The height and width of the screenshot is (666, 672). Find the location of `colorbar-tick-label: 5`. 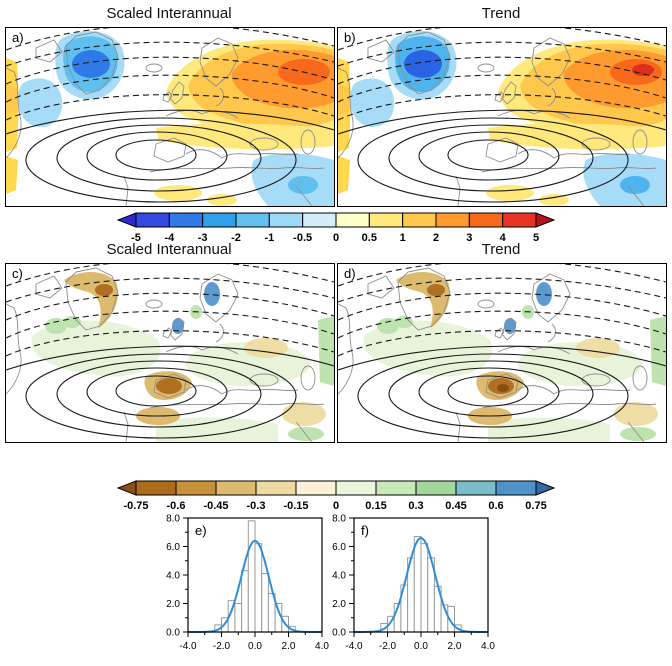

colorbar-tick-label: 5 is located at coordinates (536, 238).